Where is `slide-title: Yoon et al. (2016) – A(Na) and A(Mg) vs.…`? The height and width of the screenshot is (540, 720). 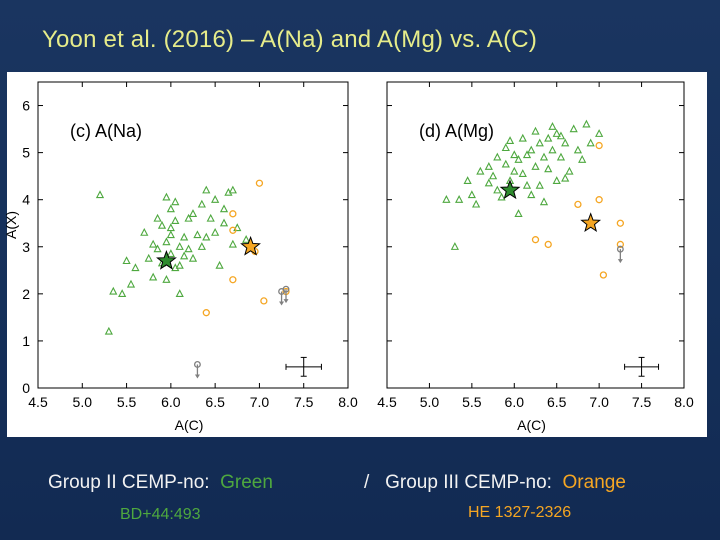
slide-title: Yoon et al. (2016) – A(Na) and A(Mg) vs.… is located at coordinates (290, 39).